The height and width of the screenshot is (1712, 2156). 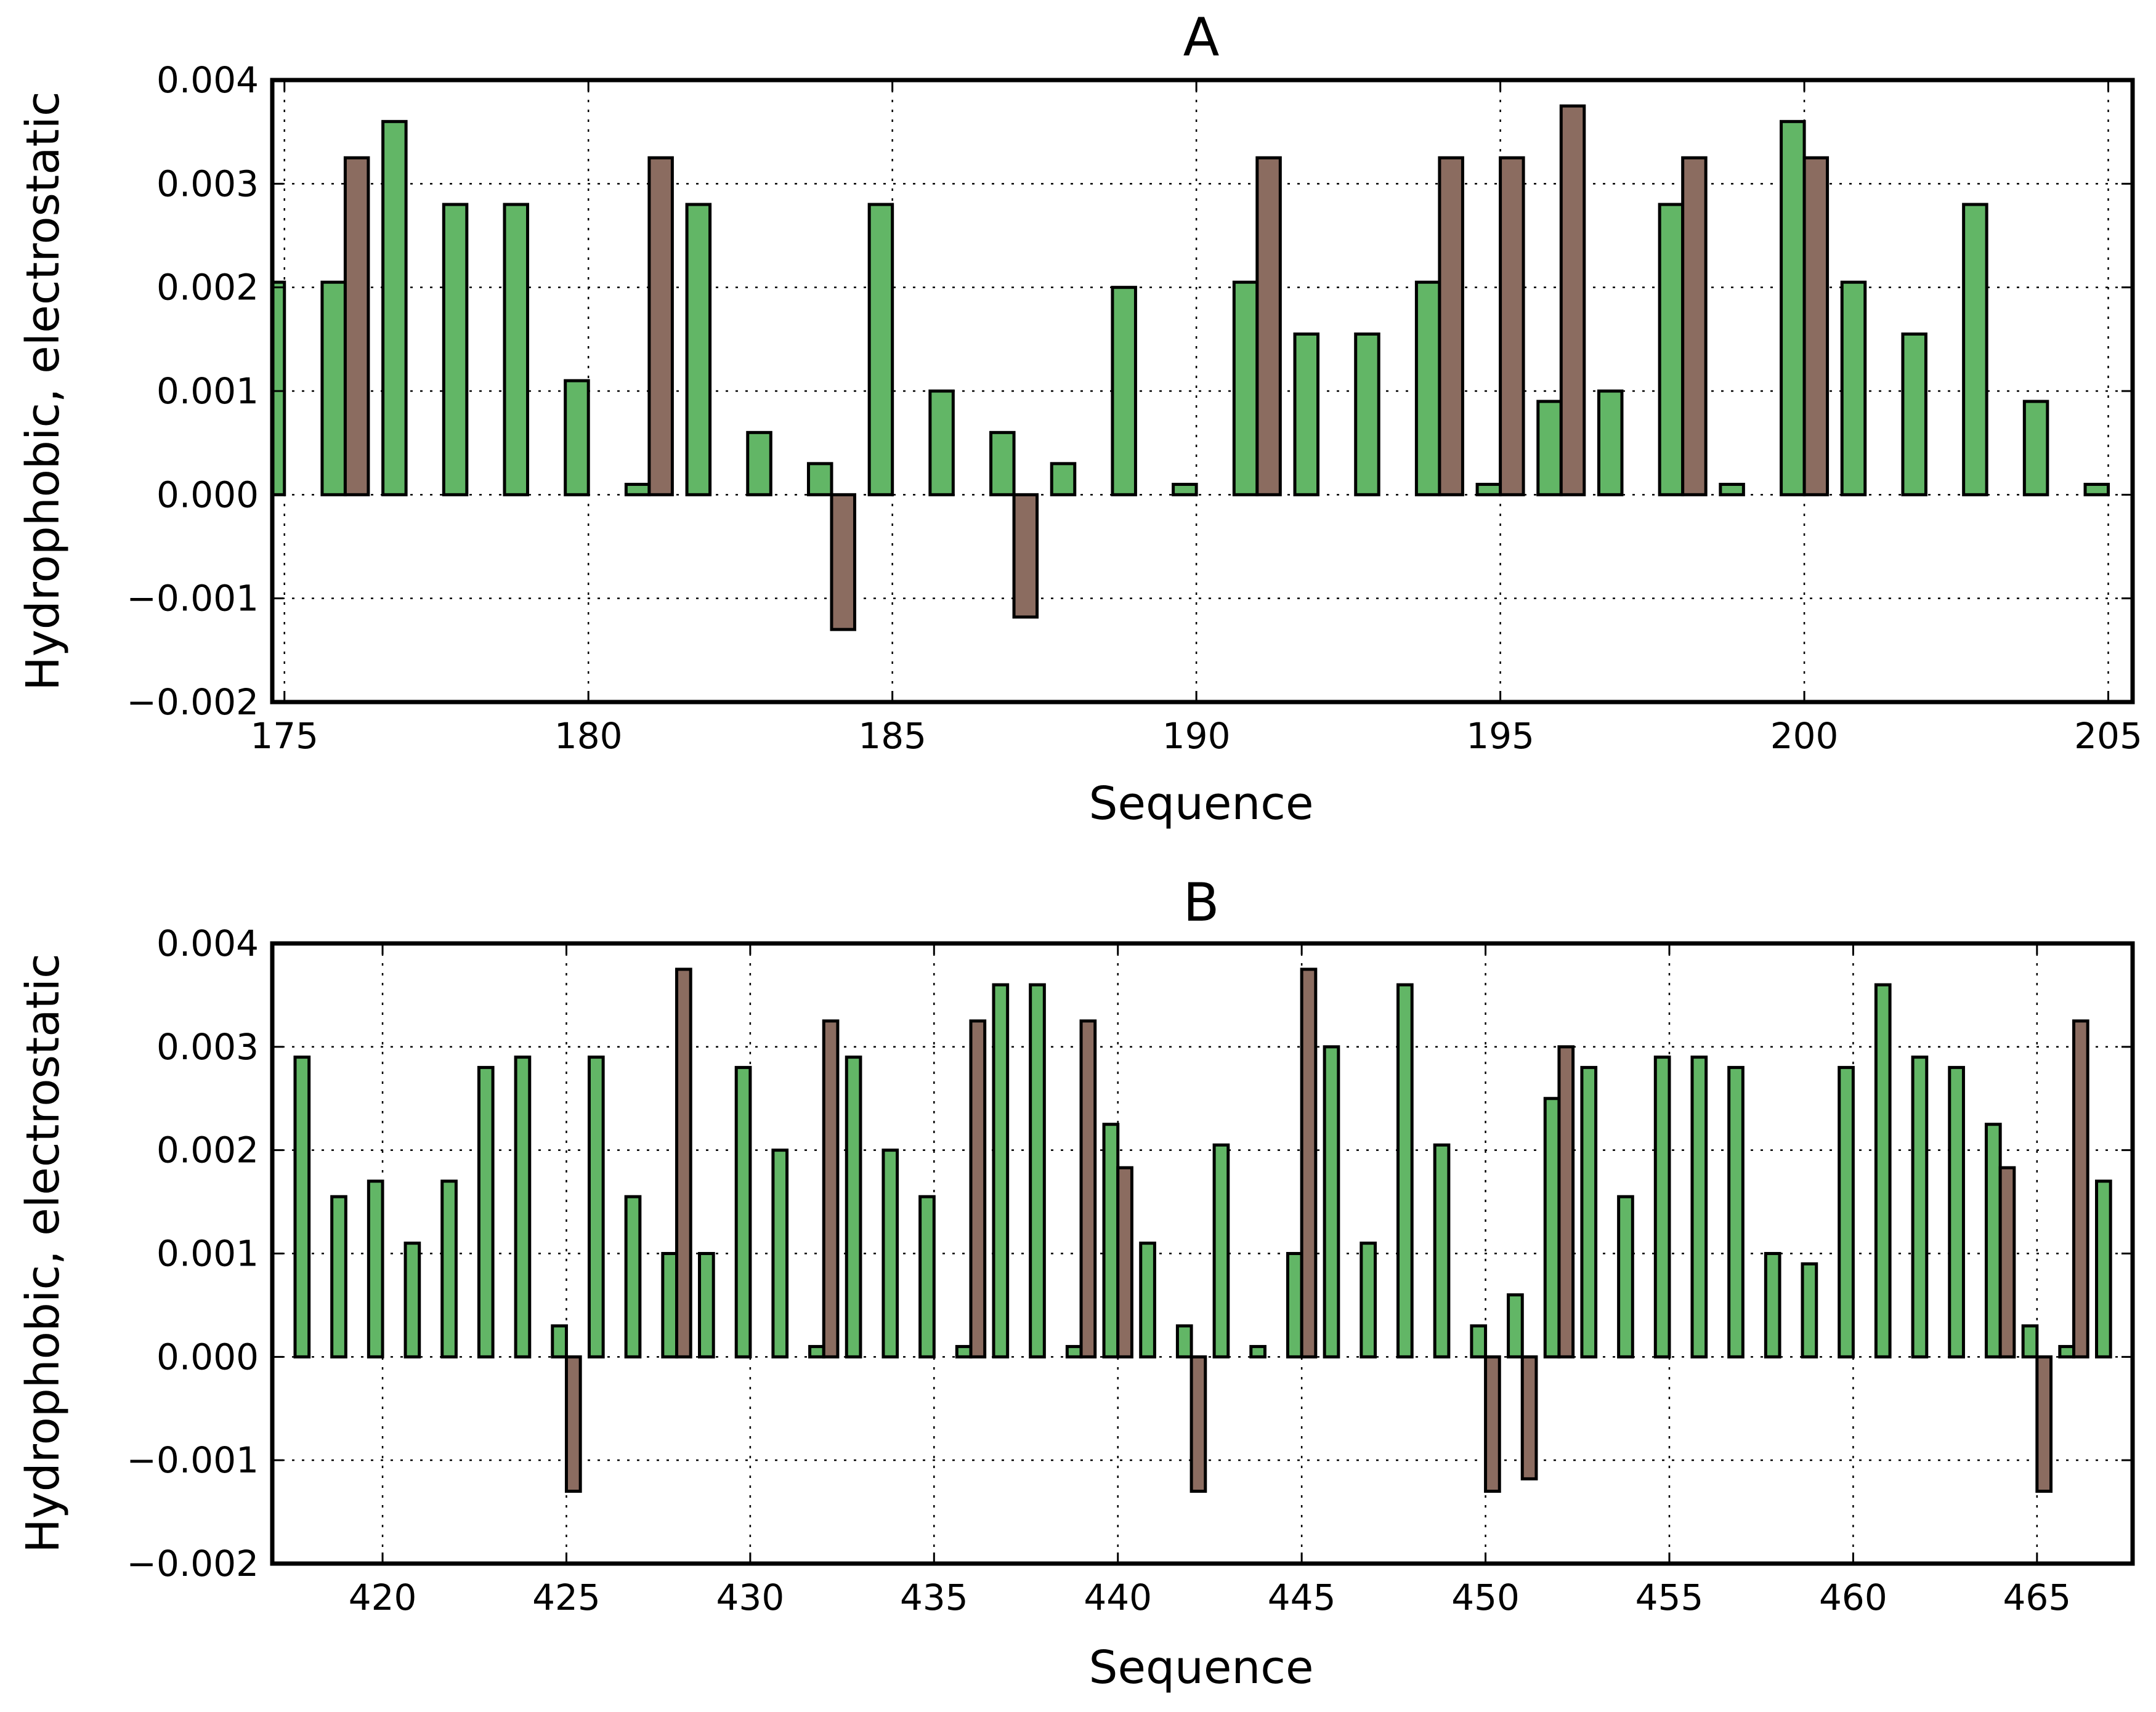 What do you see at coordinates (192, 1564) in the screenshot?
I see `panel-b-y-tick-label: −0.002` at bounding box center [192, 1564].